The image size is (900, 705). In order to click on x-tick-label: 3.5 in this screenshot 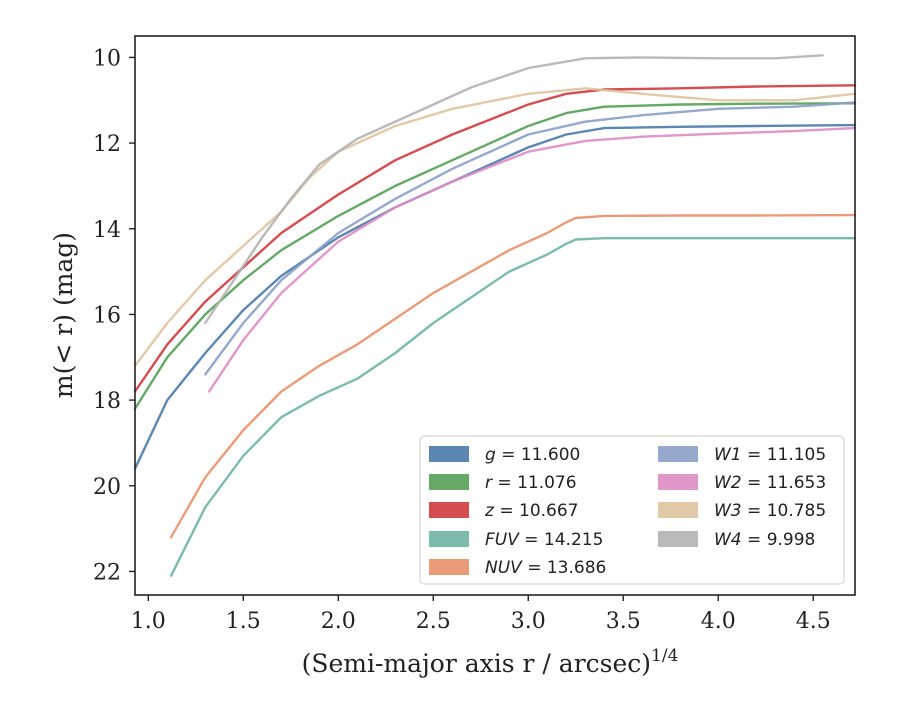, I will do `click(623, 621)`.